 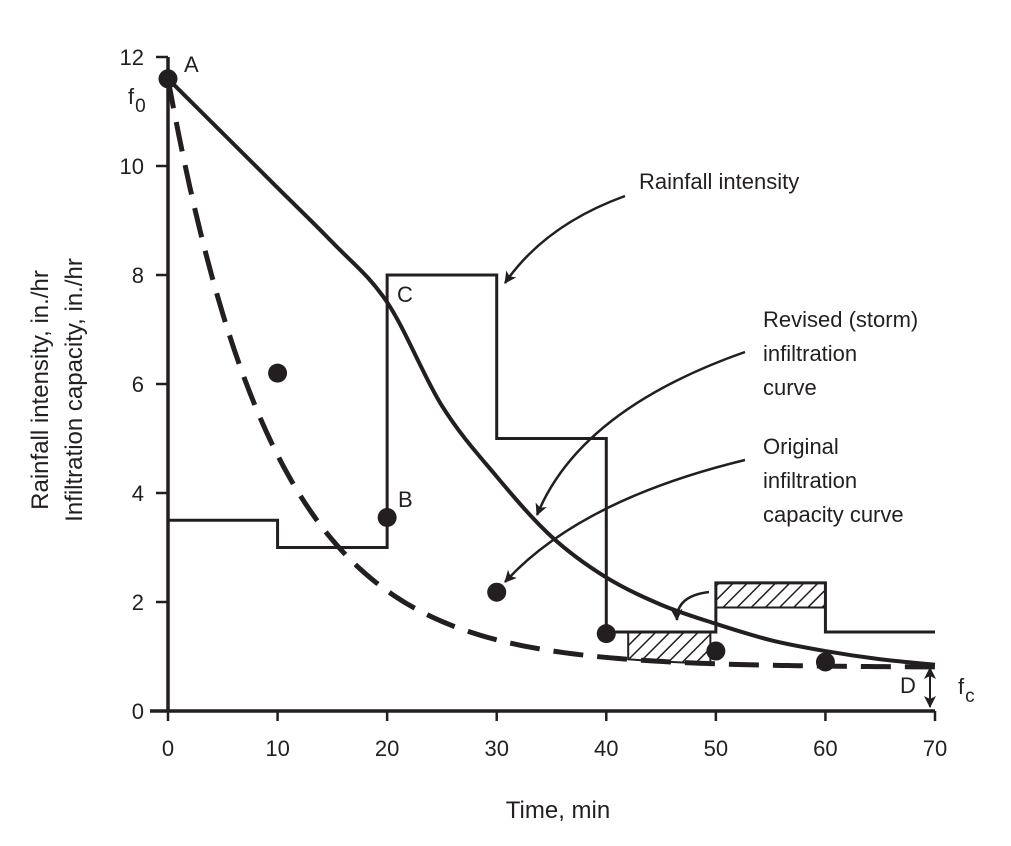 What do you see at coordinates (790, 387) in the screenshot?
I see `annotation-revised-line3: curve` at bounding box center [790, 387].